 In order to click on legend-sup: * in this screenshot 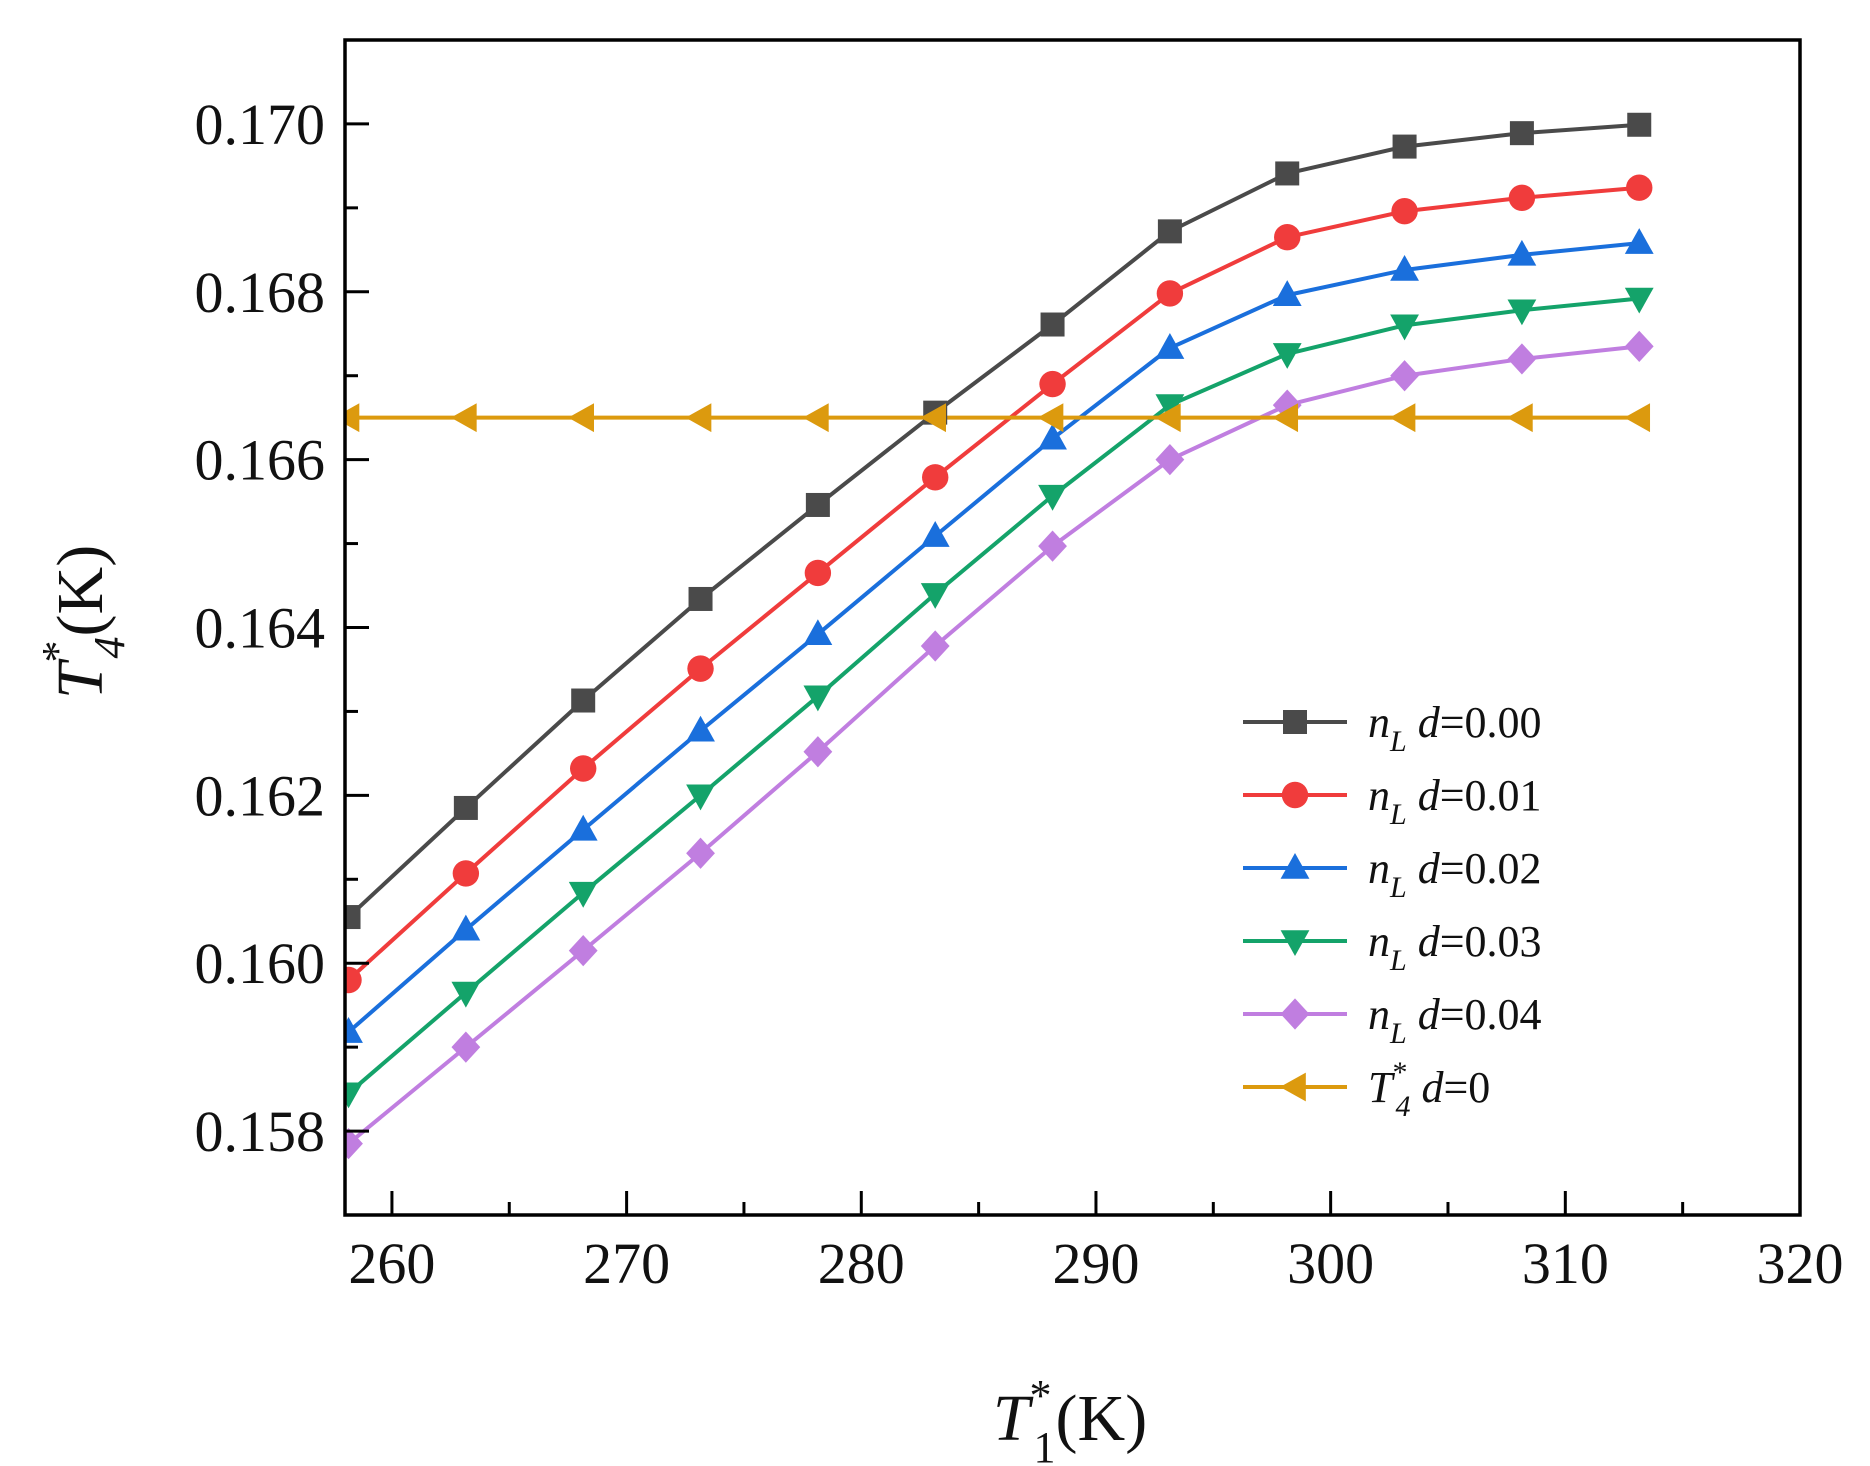, I will do `click(1399, 1072)`.